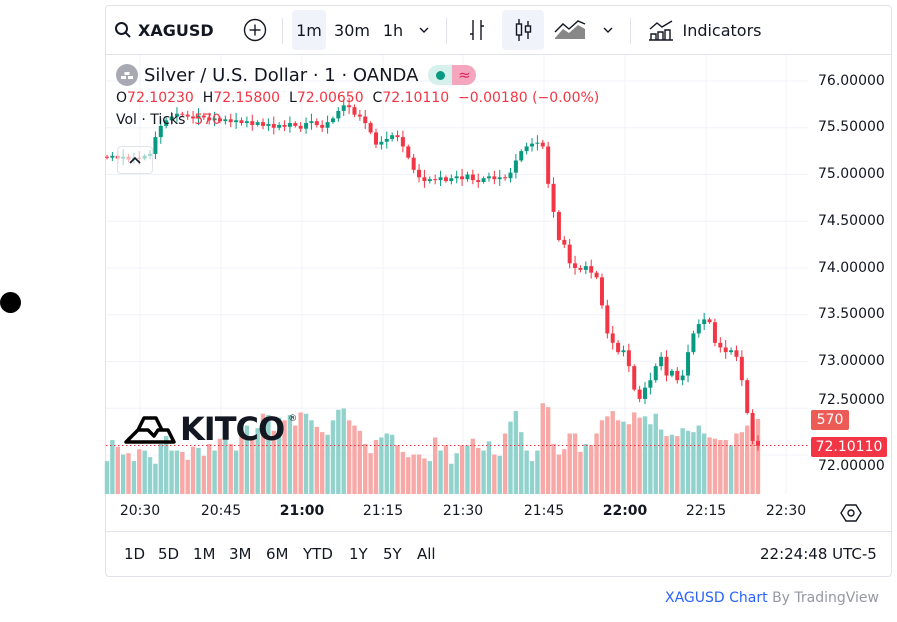  What do you see at coordinates (352, 30) in the screenshot?
I see `interval-30m-button: 30m` at bounding box center [352, 30].